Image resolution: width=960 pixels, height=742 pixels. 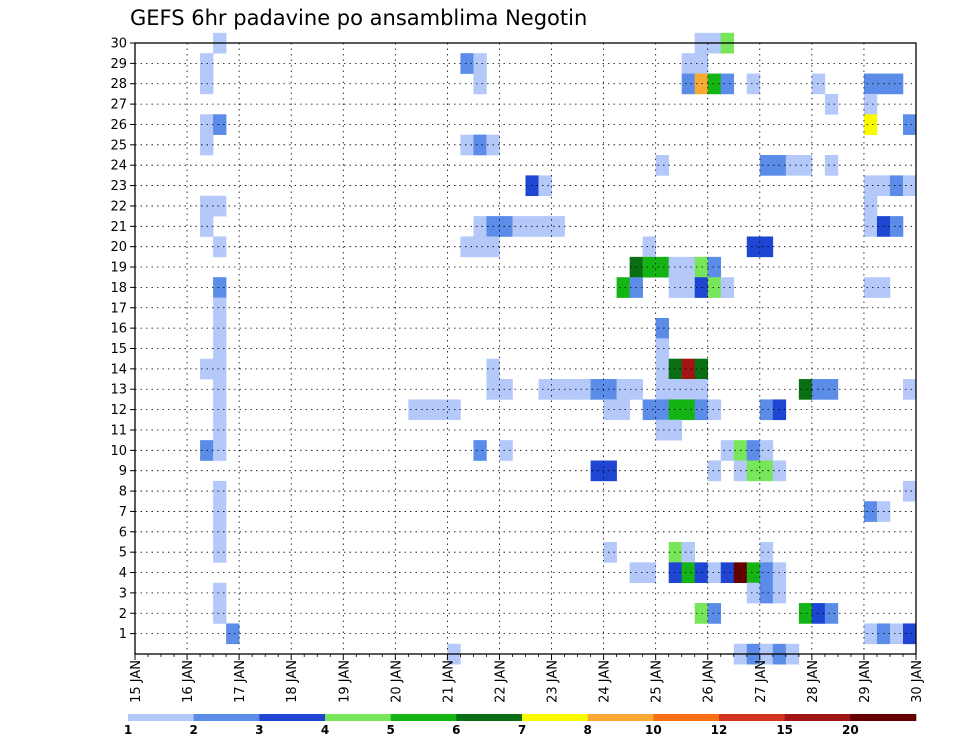 What do you see at coordinates (653, 730) in the screenshot?
I see `legend-label: 10` at bounding box center [653, 730].